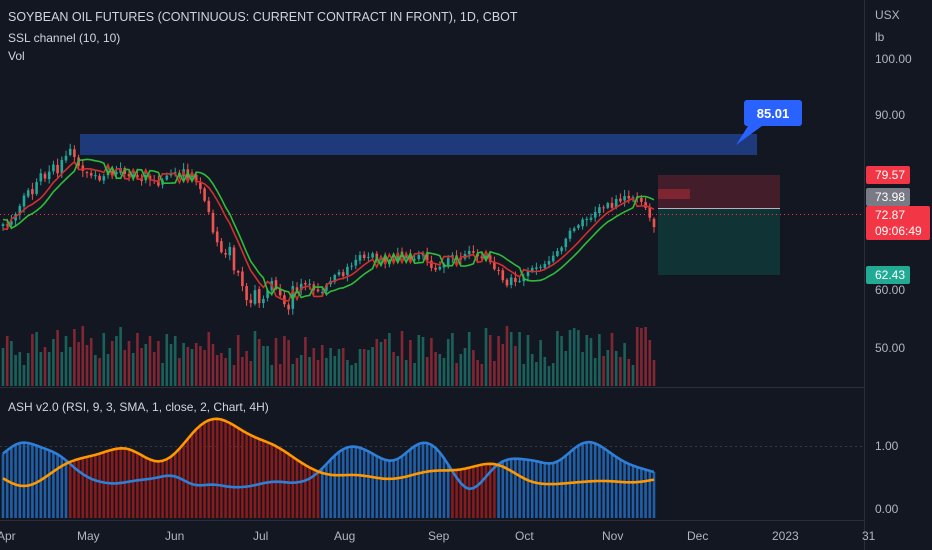 Image resolution: width=932 pixels, height=550 pixels. What do you see at coordinates (328, 356) in the screenshot?
I see `volume-bars` at bounding box center [328, 356].